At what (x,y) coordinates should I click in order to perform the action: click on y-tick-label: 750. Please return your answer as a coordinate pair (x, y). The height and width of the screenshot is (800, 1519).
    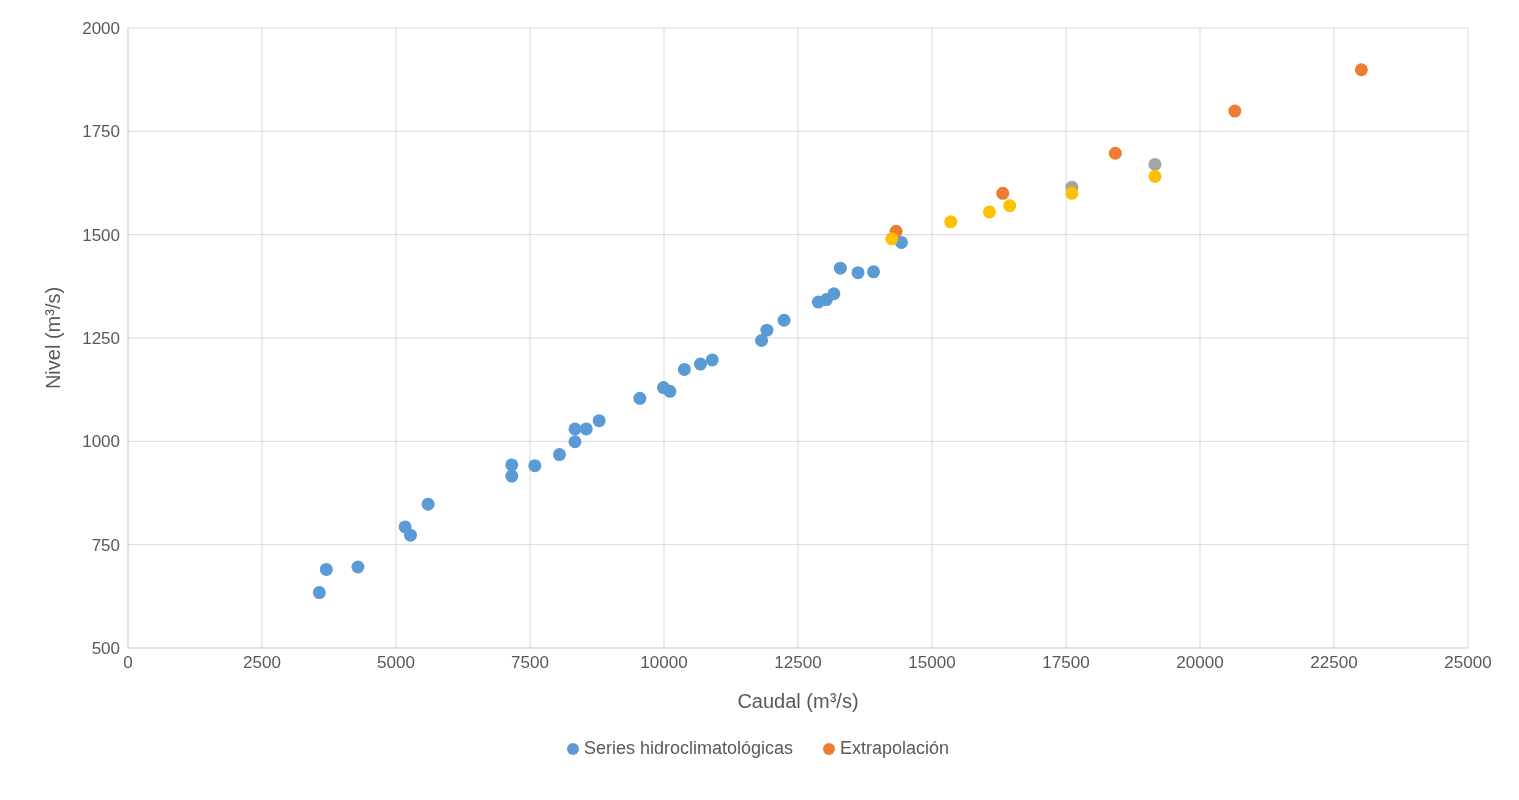
    Looking at the image, I should click on (105, 545).